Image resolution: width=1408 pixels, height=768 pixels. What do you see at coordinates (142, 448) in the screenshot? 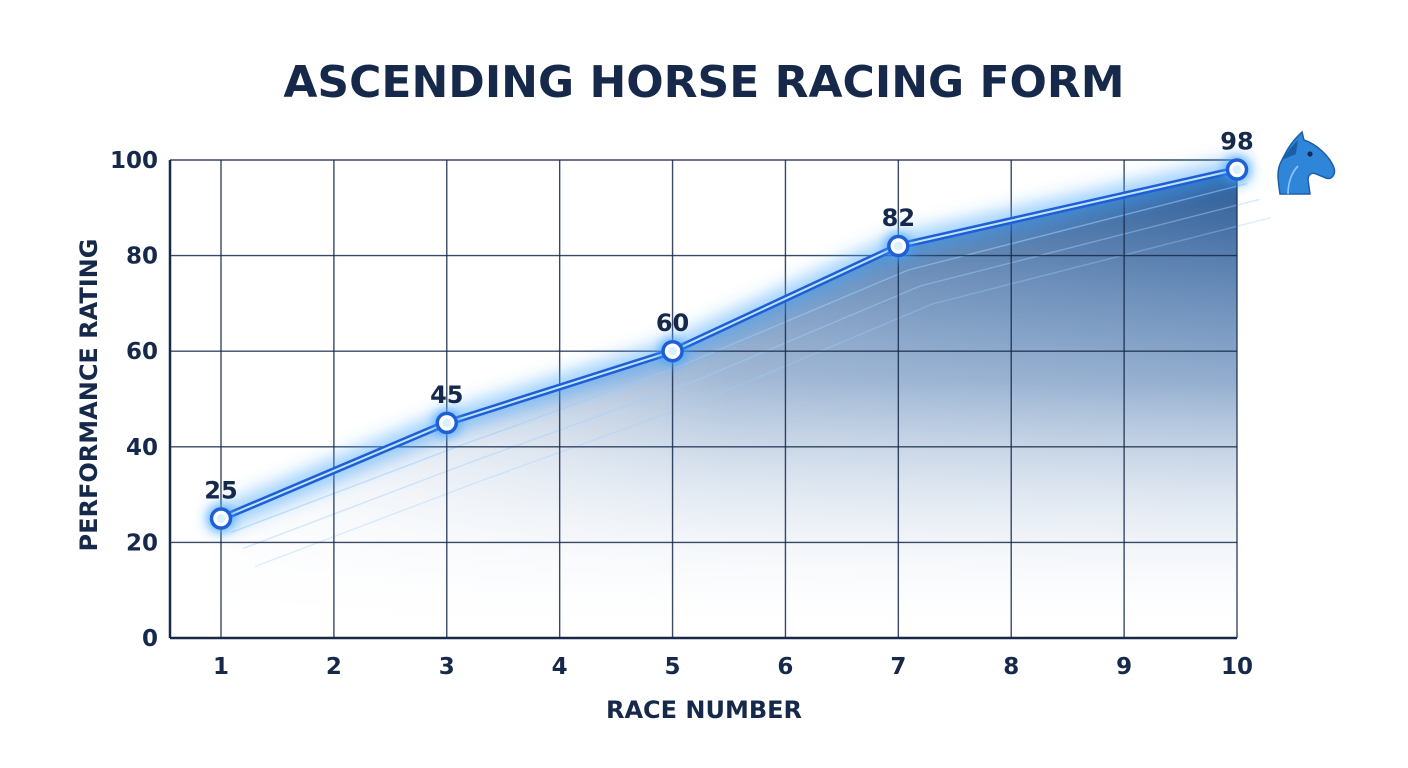
I see `y-tick-label-40: 40` at bounding box center [142, 448].